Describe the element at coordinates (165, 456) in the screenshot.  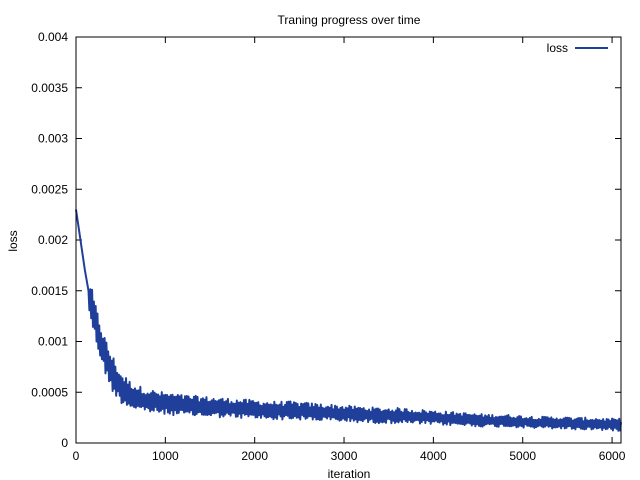
I see `x-tick-label: 1000` at that location.